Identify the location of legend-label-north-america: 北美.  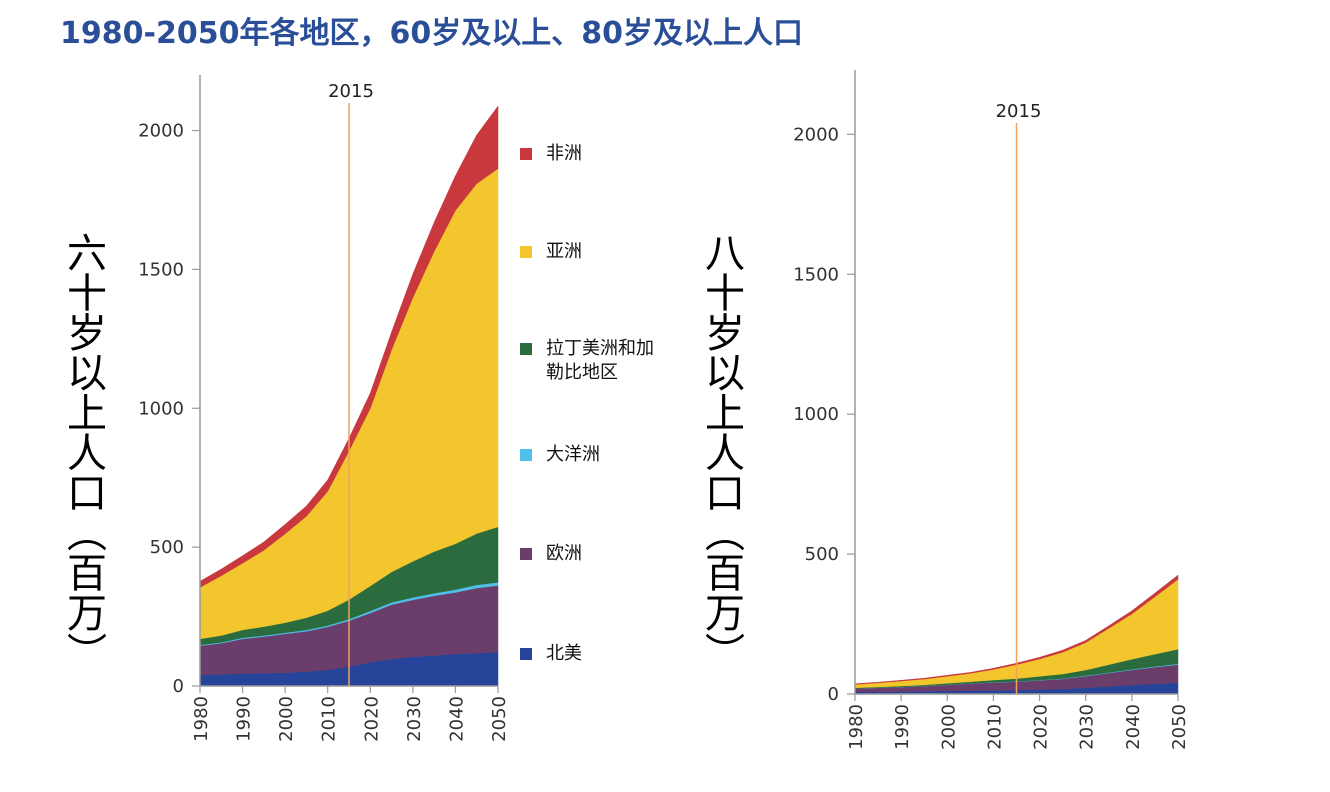
(564, 653).